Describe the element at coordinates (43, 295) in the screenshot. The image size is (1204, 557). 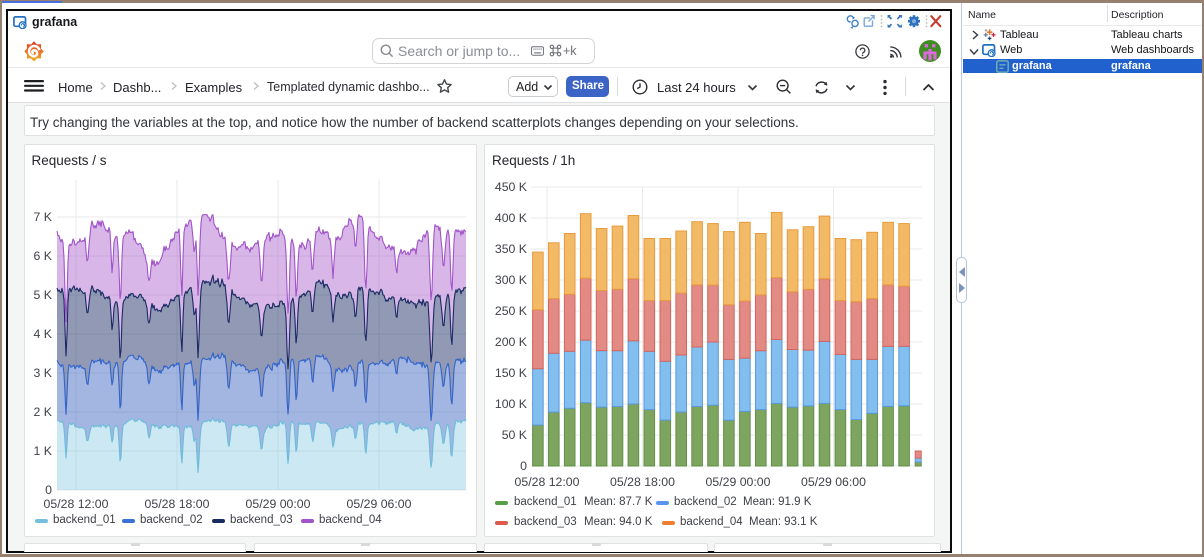
I see `svg-text: 5 K` at that location.